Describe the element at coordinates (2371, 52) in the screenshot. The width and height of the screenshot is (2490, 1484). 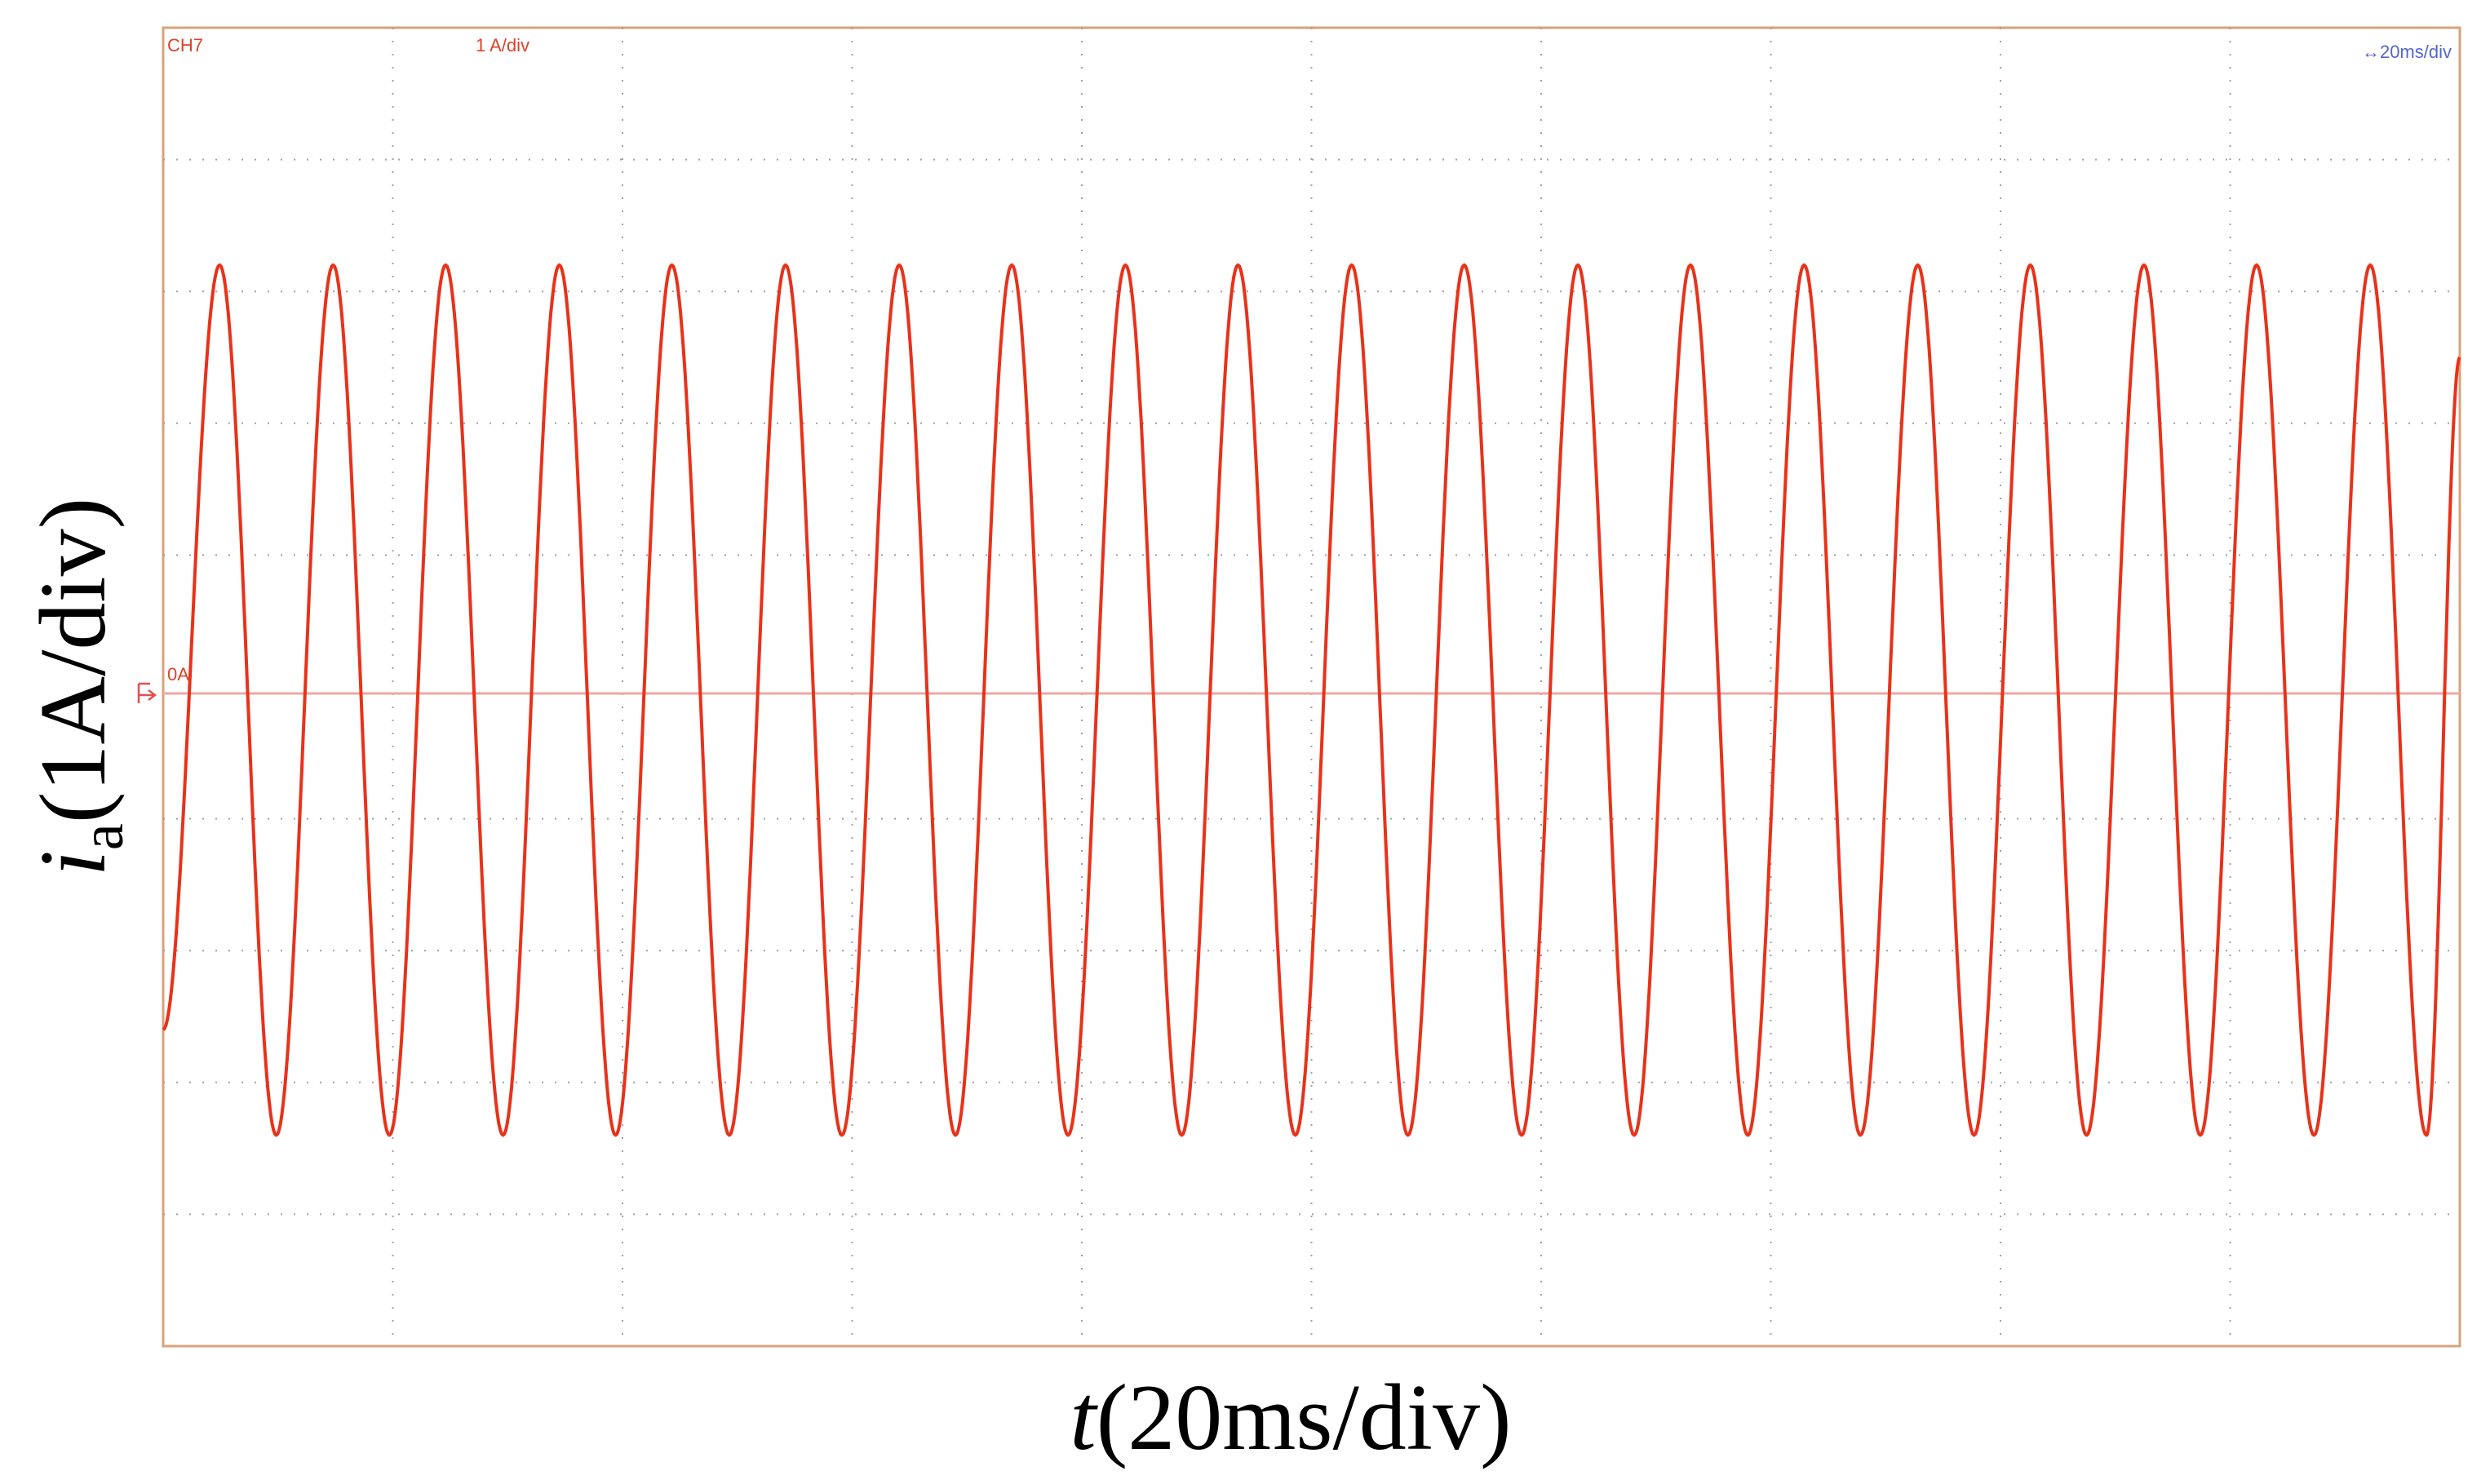
I see `double-arrow-icon: ↔` at that location.